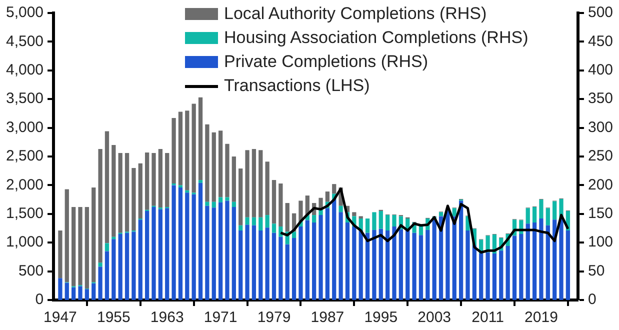  What do you see at coordinates (355, 14) in the screenshot?
I see `legend-label: Local Authority Completions (RHS)` at bounding box center [355, 14].